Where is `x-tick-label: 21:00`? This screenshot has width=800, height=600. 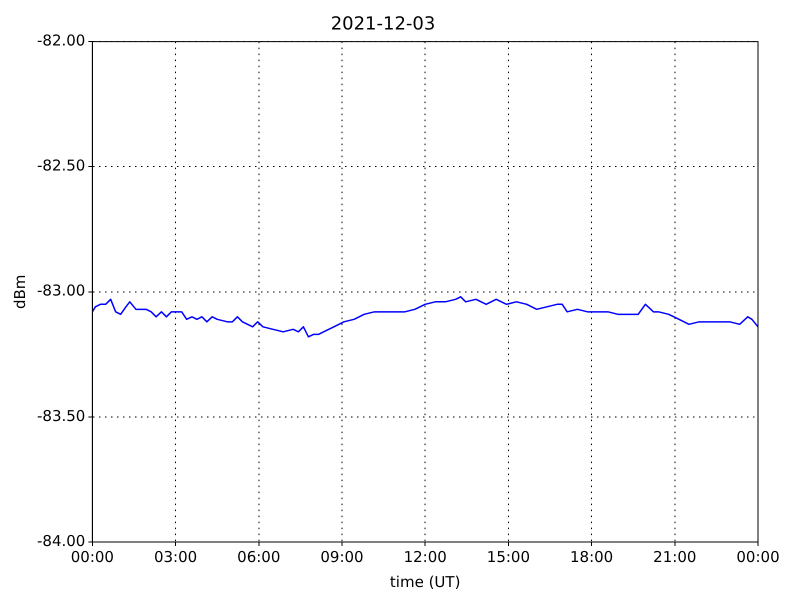
x-tick-label: 21:00 is located at coordinates (674, 557).